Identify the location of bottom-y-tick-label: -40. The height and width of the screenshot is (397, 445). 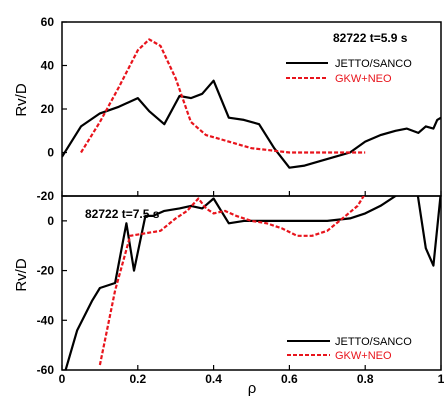
(46, 320).